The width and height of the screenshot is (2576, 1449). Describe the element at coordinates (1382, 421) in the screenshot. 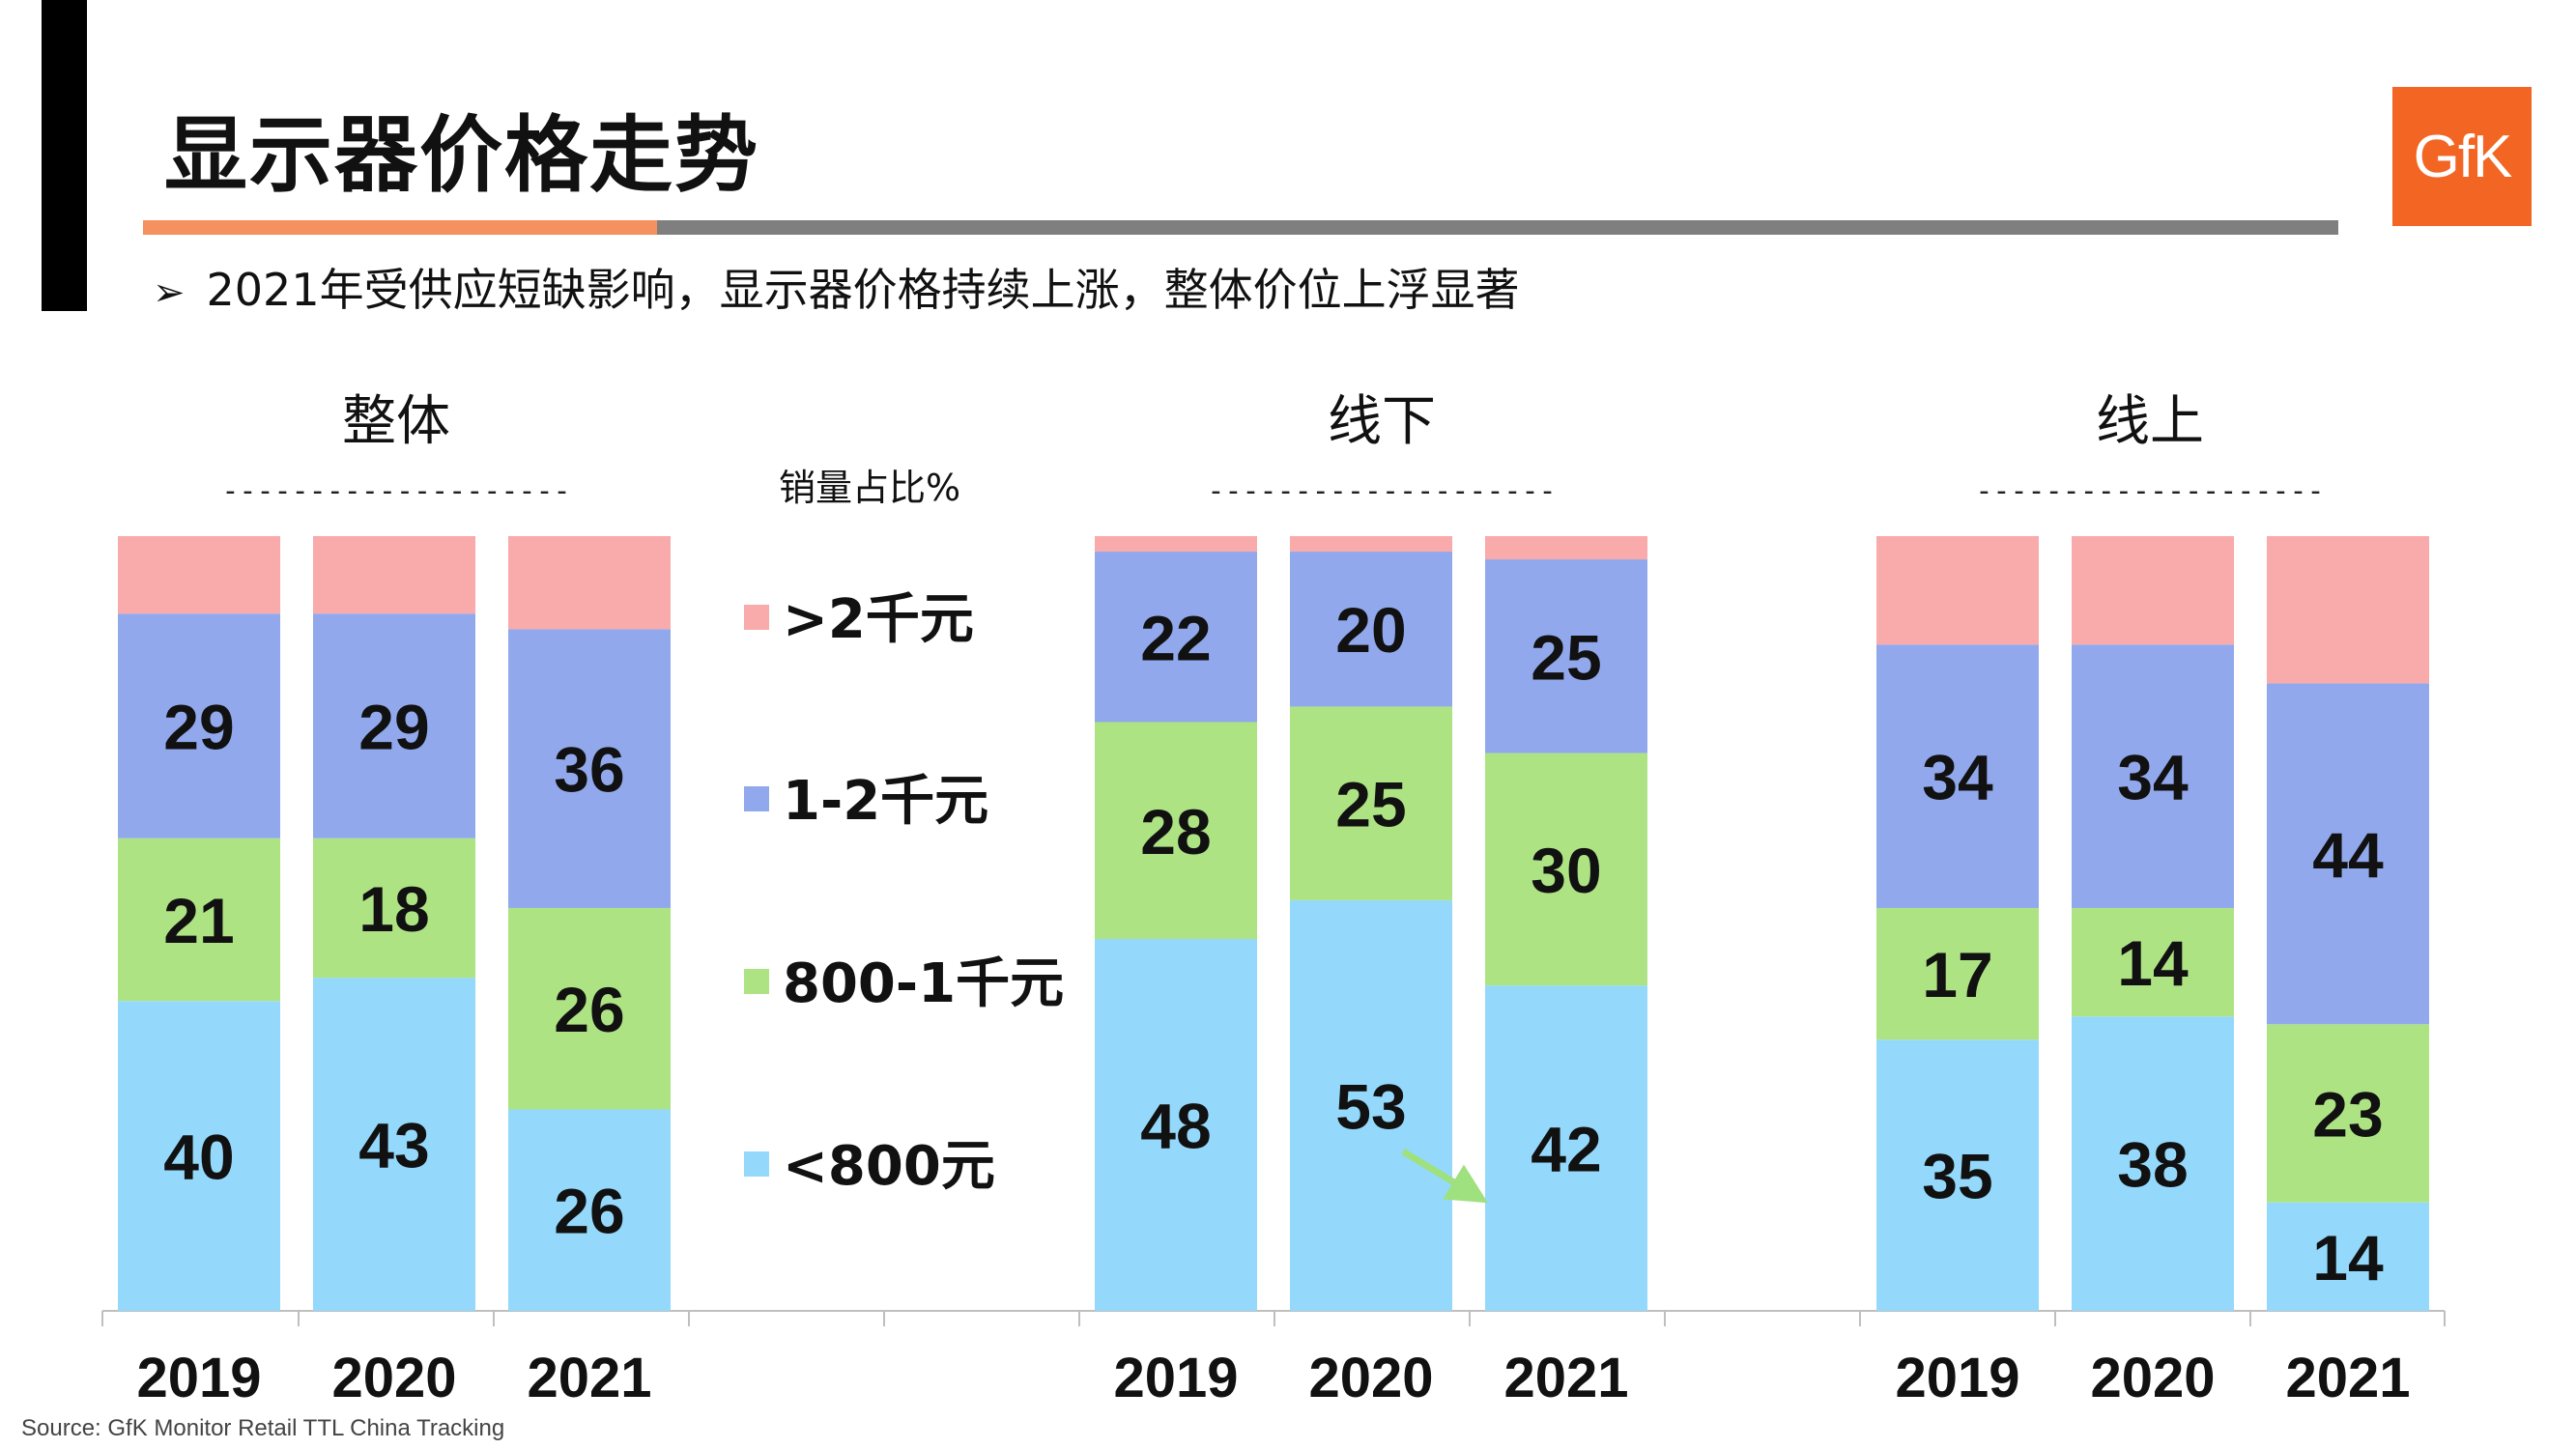

I see `group-title-线下: 线下` at that location.